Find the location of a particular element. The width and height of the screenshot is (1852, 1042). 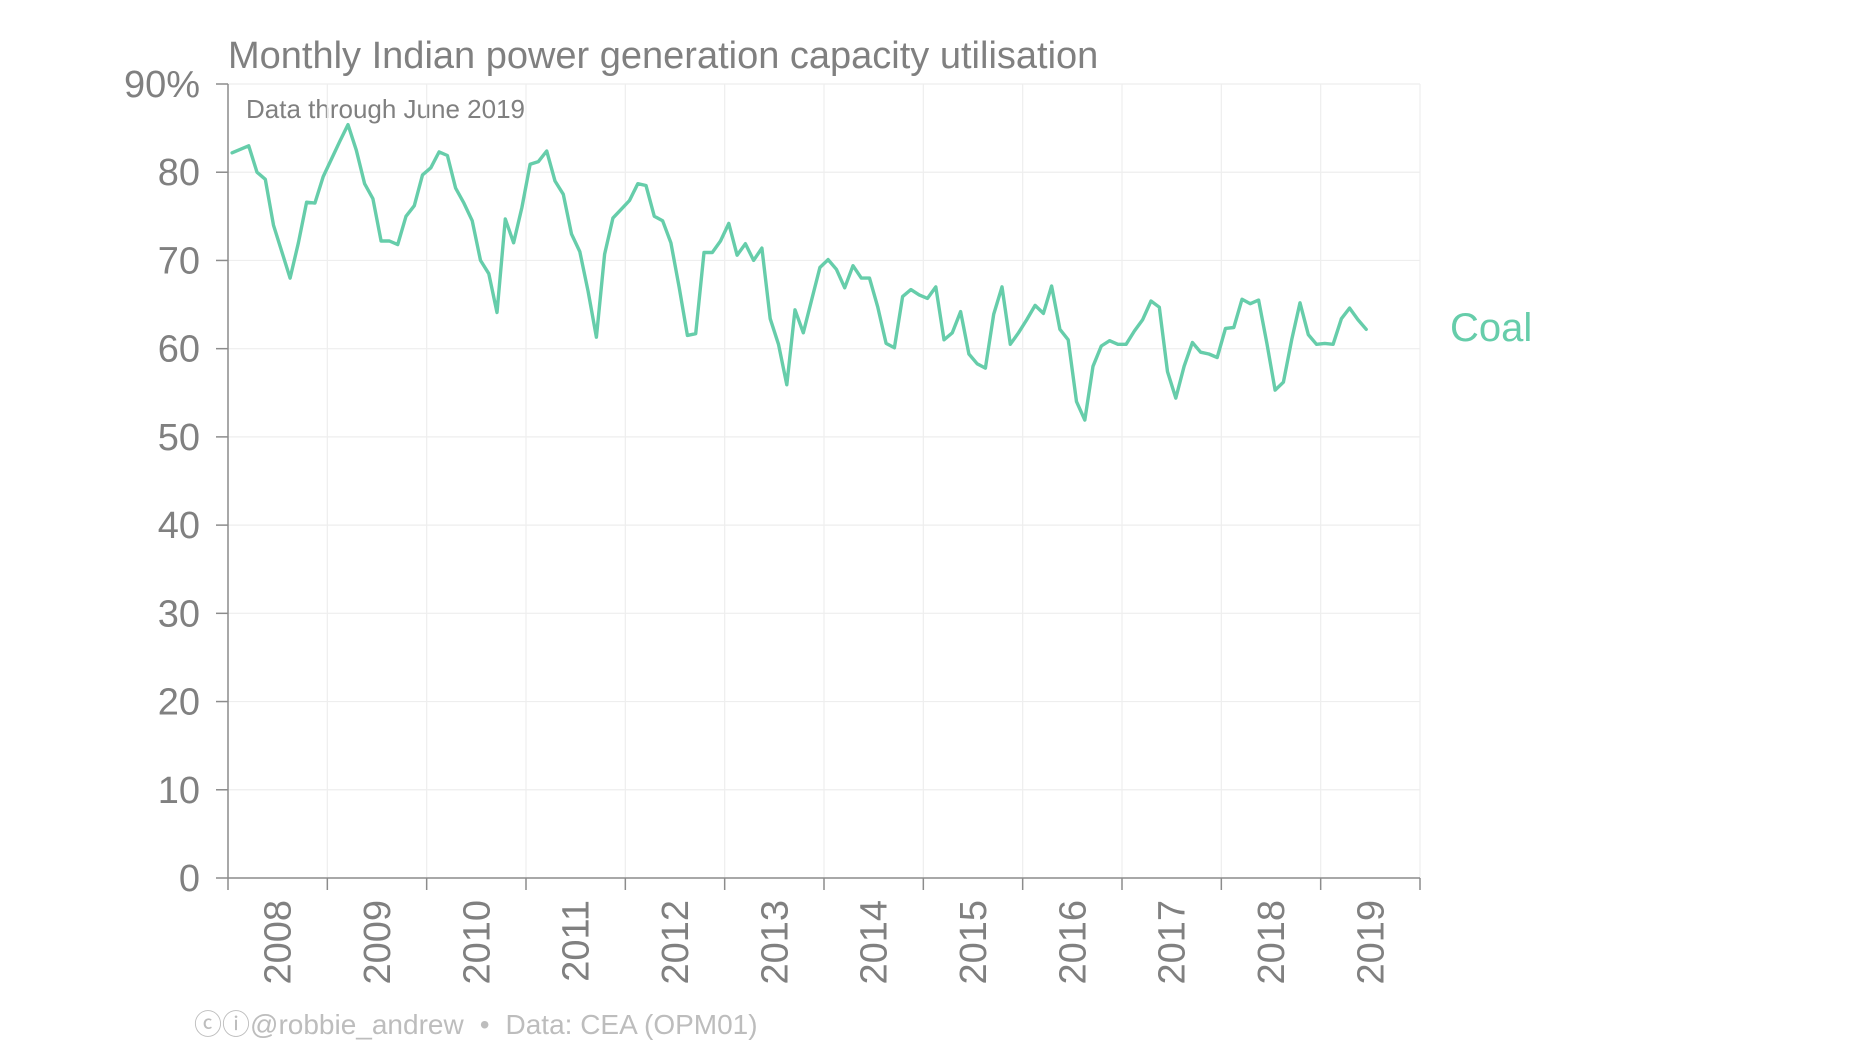

y-tick-label: 0 is located at coordinates (189, 879).